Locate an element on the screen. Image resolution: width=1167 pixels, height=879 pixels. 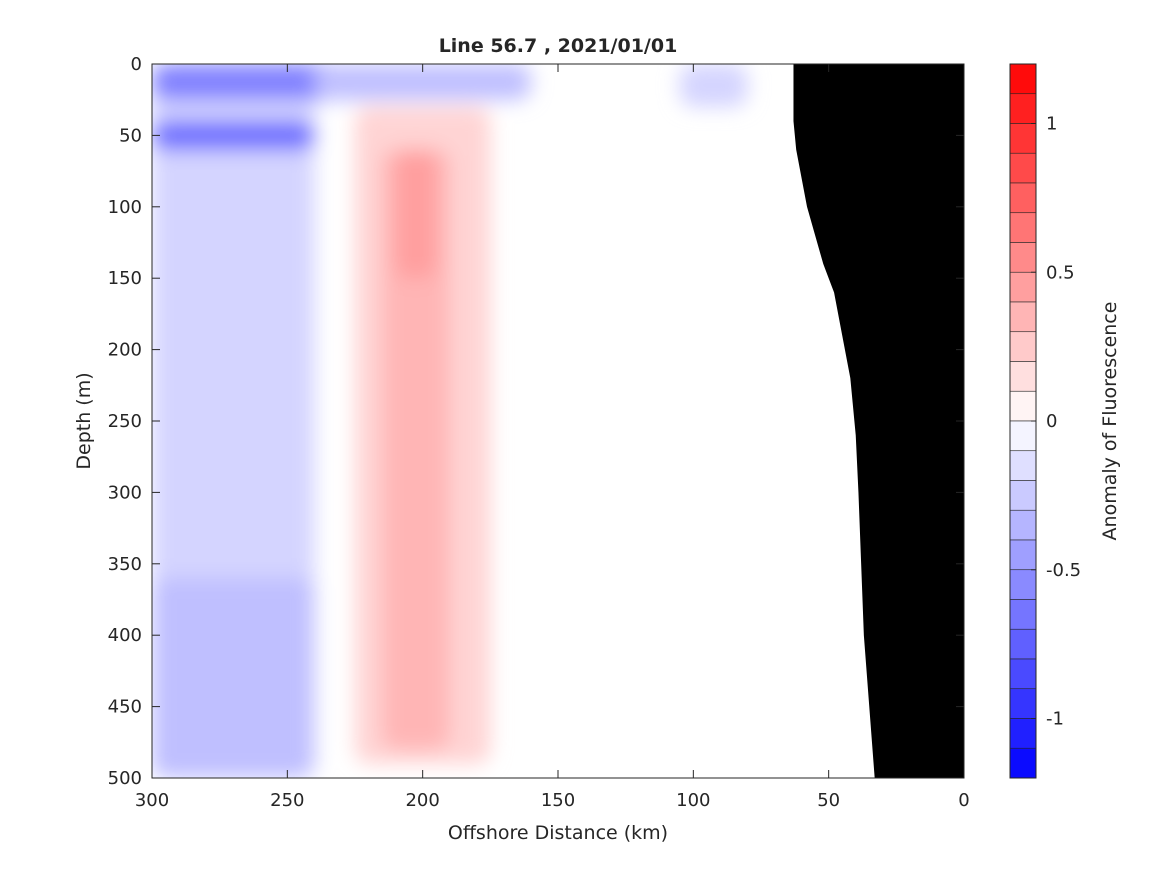
colorbar-frame is located at coordinates (1023, 421).